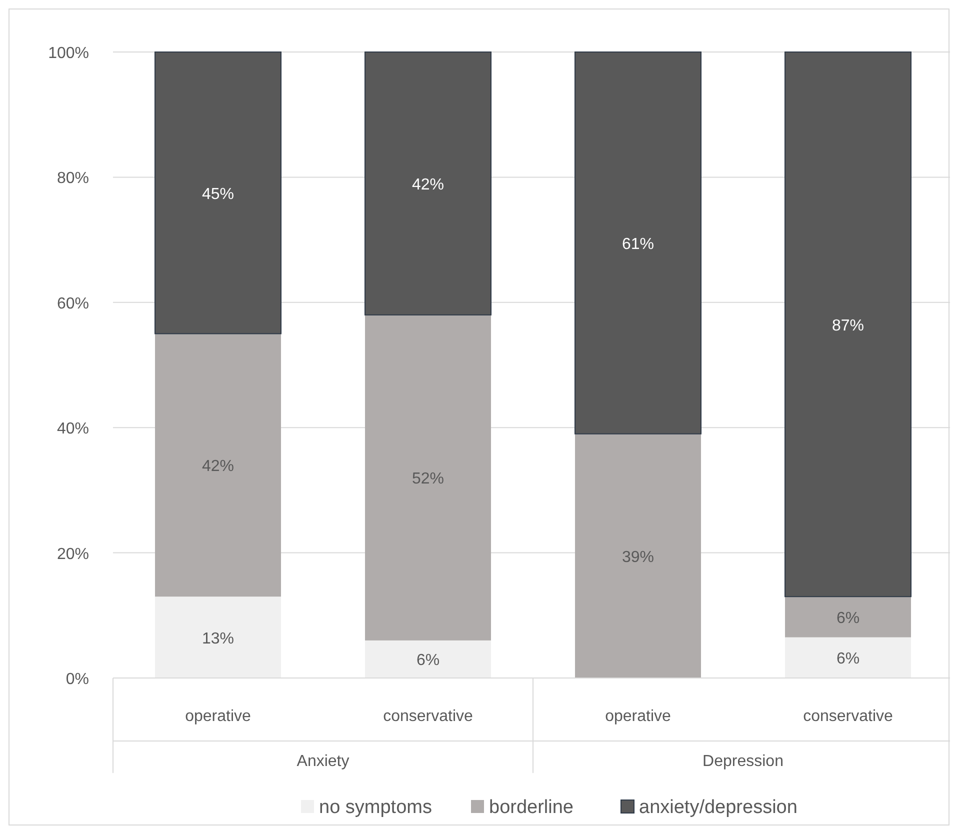  I want to click on text: Anxiety, so click(323, 761).